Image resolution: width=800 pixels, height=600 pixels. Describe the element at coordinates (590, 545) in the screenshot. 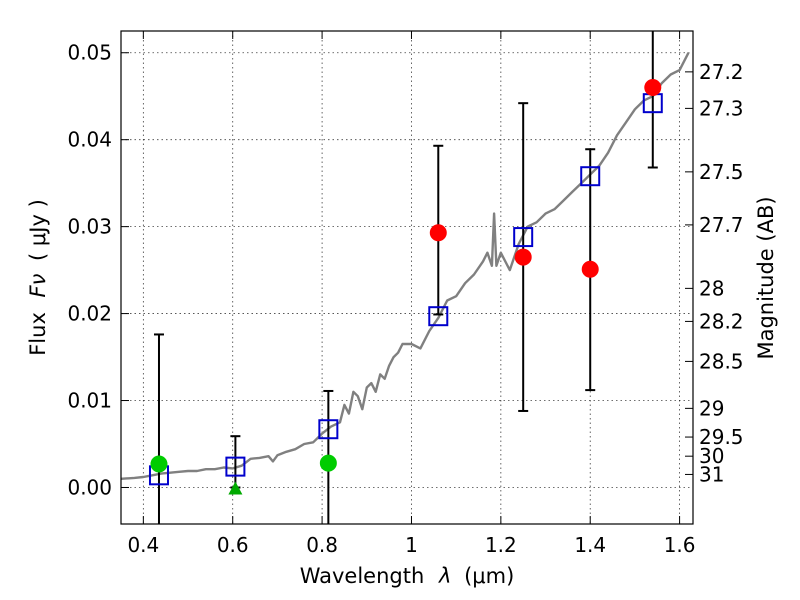

I see `x-tick-label: 1.4` at that location.